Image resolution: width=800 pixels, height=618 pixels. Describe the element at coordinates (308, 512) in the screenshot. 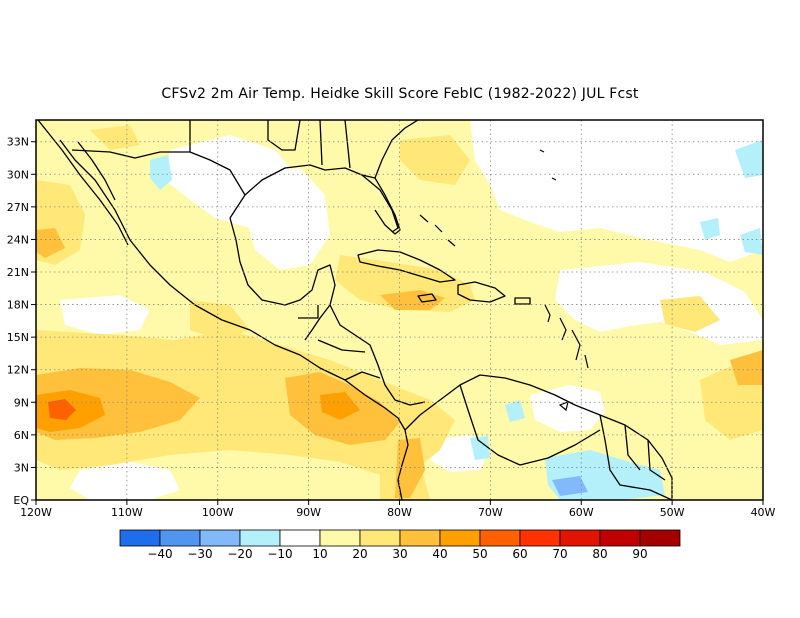

I see `lon-tick-label: 90W` at that location.